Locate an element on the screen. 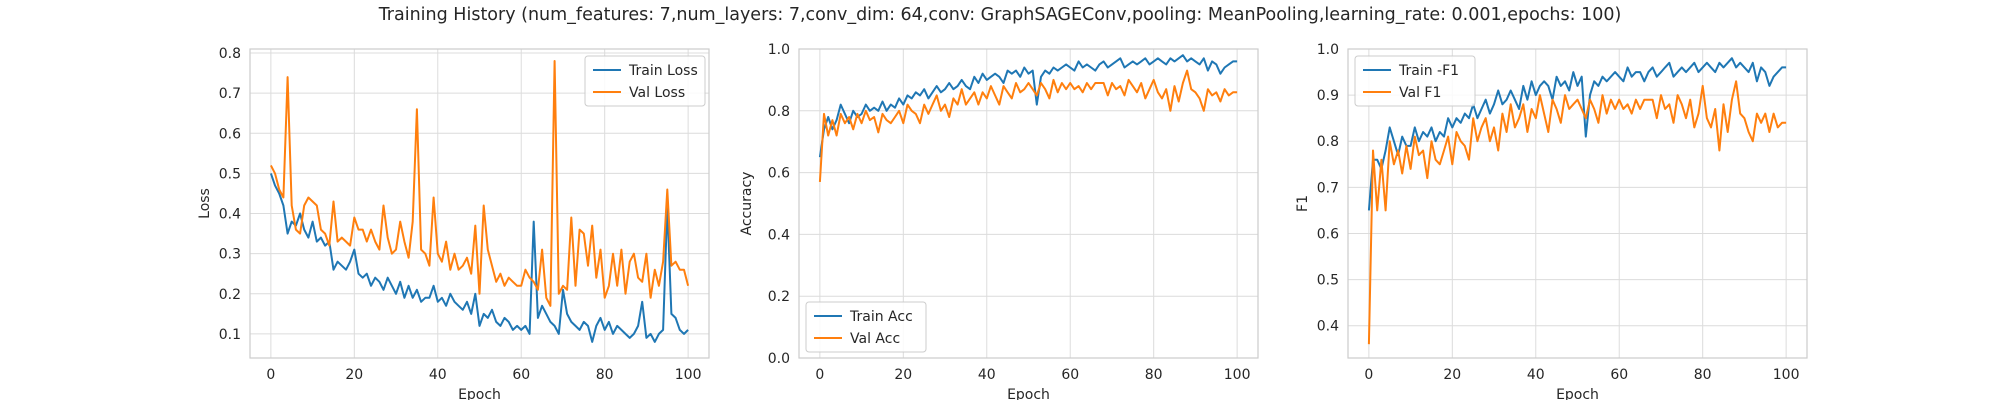 This screenshot has height=400, width=2000. legend: Train Acc Val Acc is located at coordinates (866, 327).